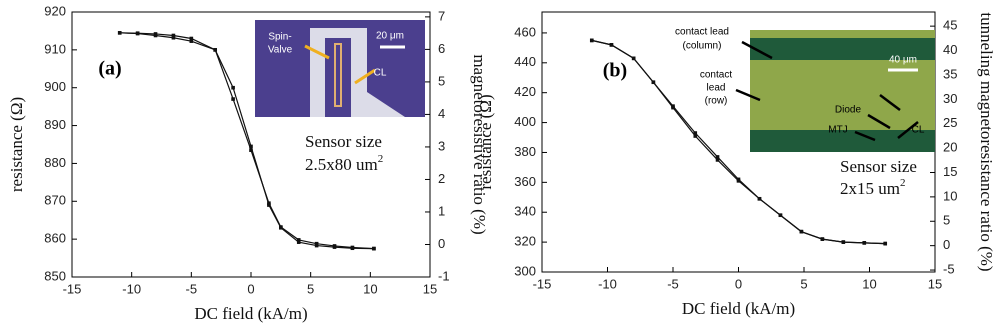  Describe the element at coordinates (441, 113) in the screenshot. I see `y2-tick-label: 4` at that location.